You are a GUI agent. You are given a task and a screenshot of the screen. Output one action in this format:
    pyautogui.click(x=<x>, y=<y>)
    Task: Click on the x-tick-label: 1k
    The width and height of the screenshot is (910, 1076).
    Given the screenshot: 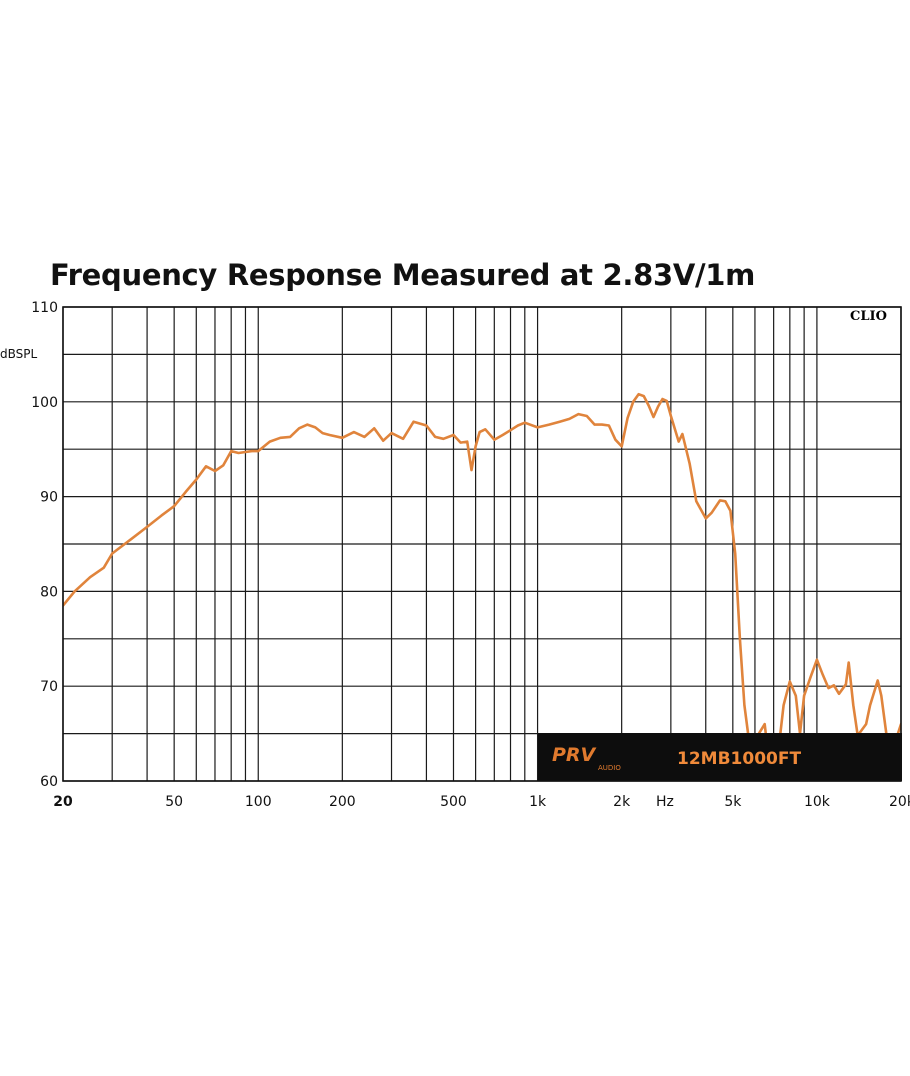 What is the action you would take?
    pyautogui.click(x=538, y=802)
    